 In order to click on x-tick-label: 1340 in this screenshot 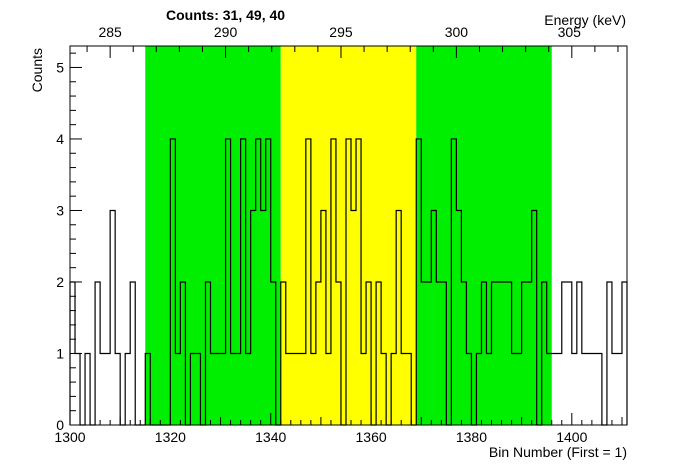, I will do `click(270, 437)`.